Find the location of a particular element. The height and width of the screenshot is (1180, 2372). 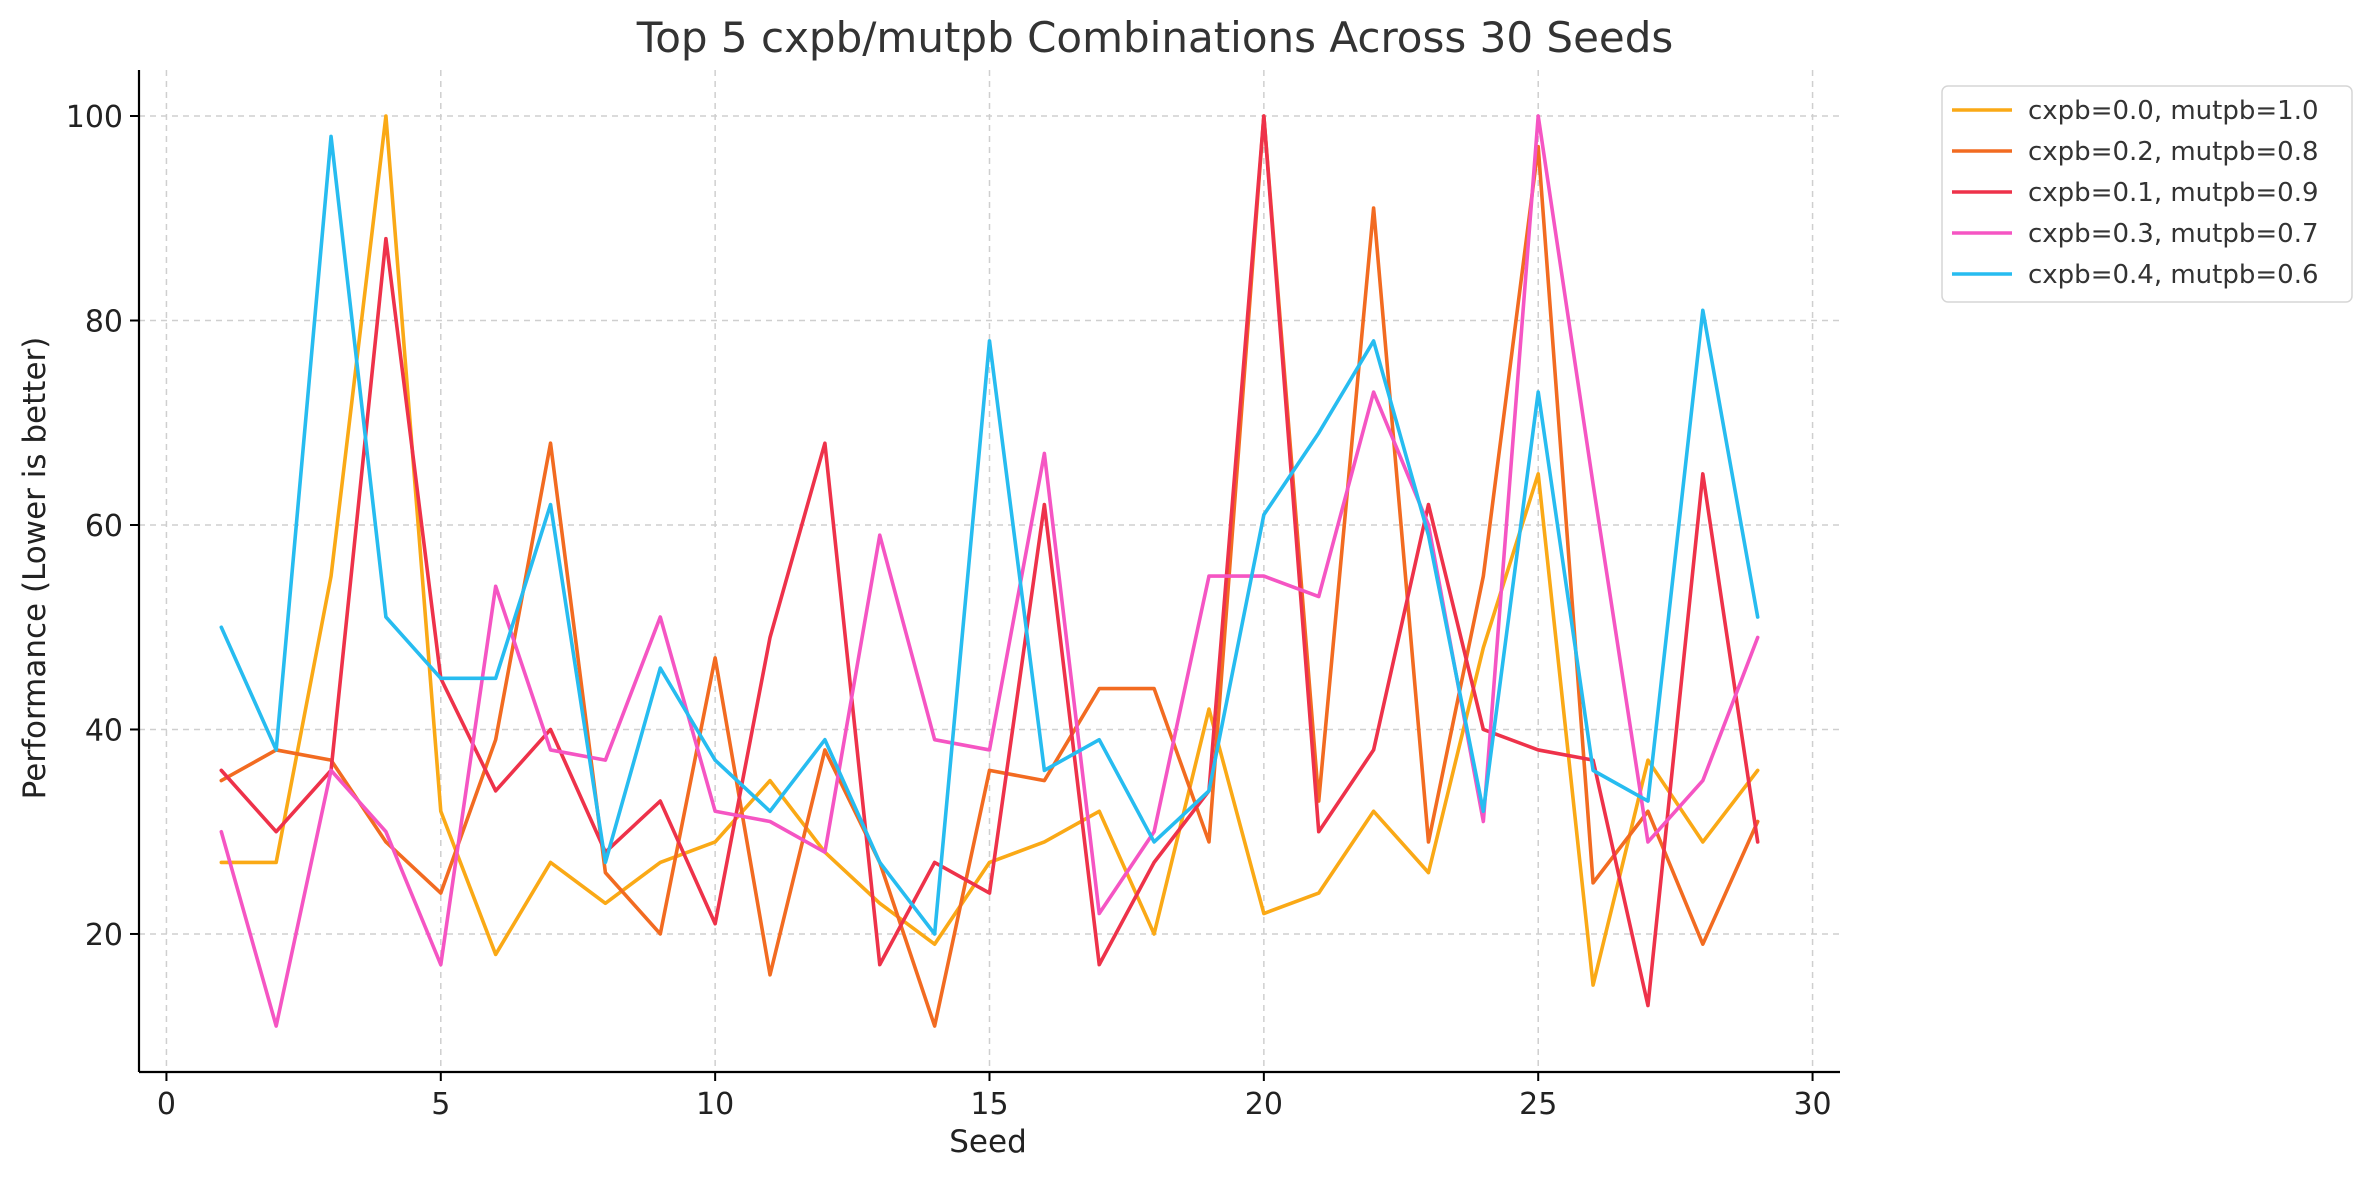

y-axis-label: Performance (Lower is better) is located at coordinates (35, 568).